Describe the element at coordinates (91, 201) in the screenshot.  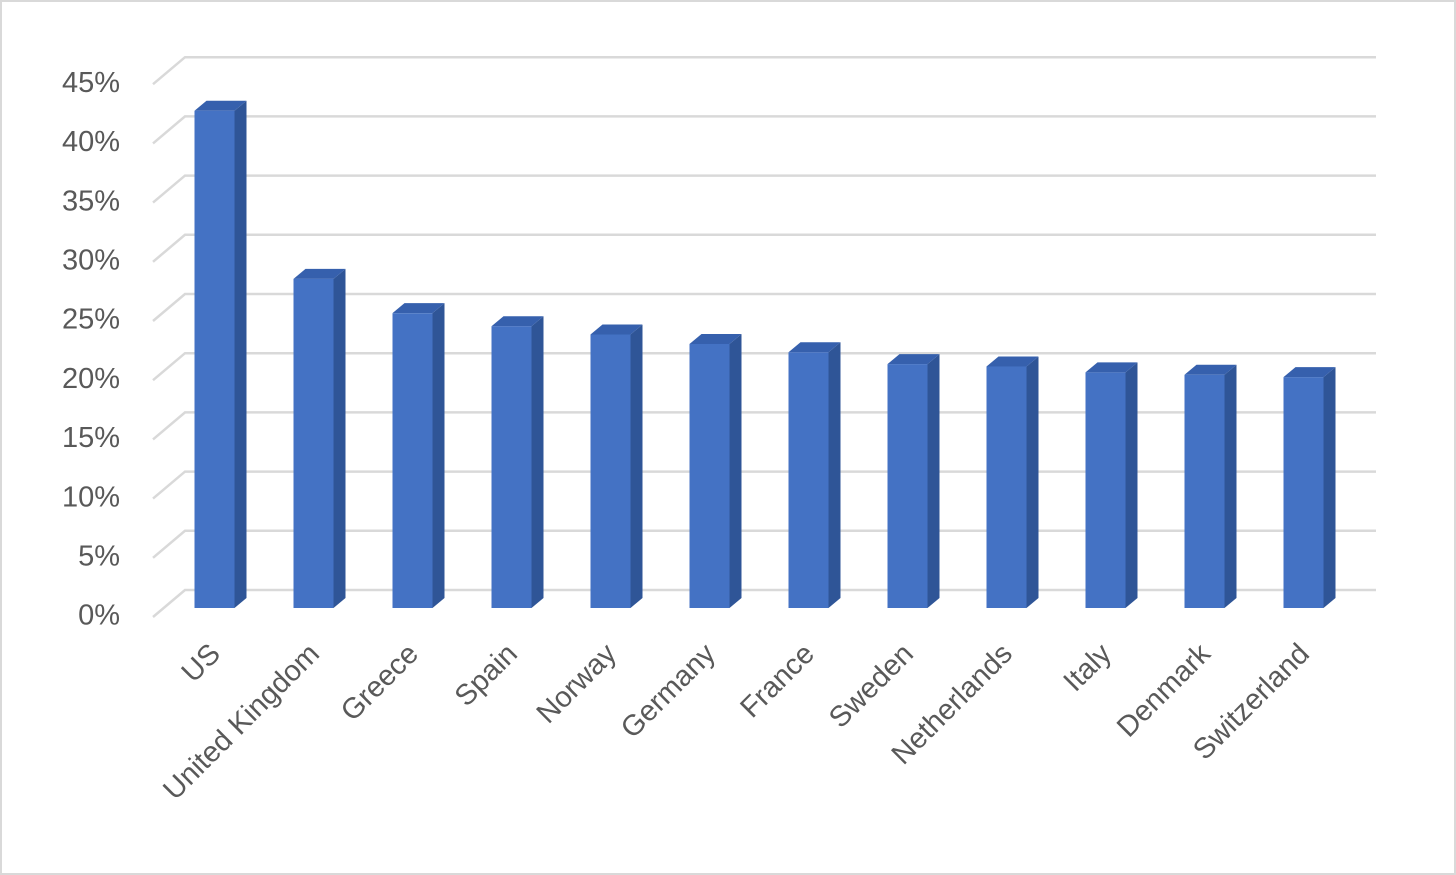
I see `y-tick-label: 35%` at that location.